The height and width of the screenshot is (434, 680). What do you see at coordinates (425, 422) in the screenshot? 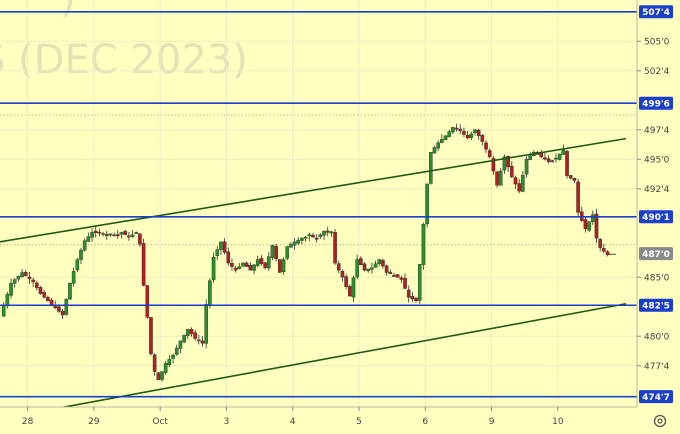
I see `time-tick-label: 6` at bounding box center [425, 422].